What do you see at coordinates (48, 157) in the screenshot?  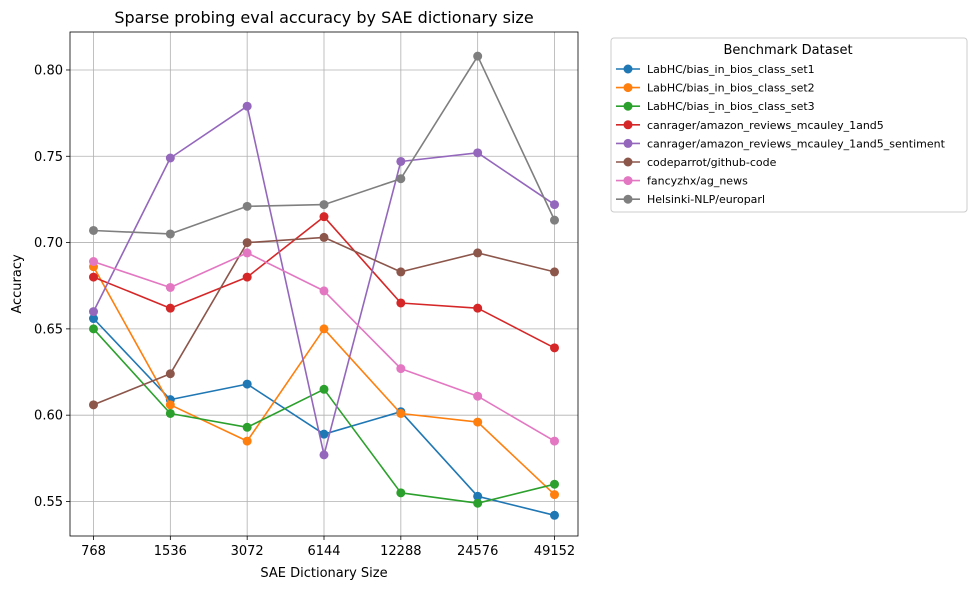 I see `y-tick-label: 0.75` at bounding box center [48, 157].